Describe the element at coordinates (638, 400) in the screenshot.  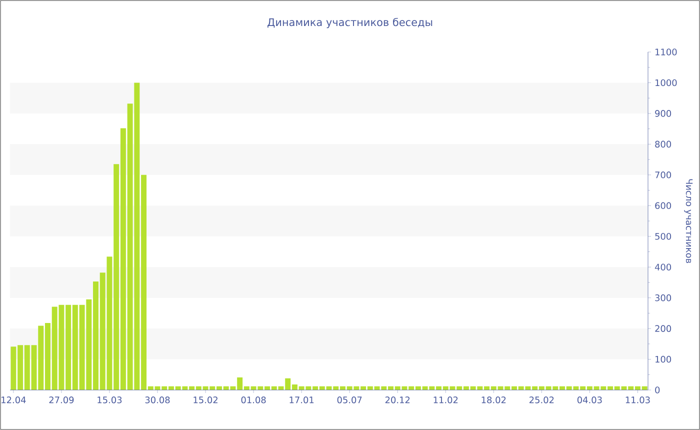
I see `x-tick-label: 11.03` at that location.